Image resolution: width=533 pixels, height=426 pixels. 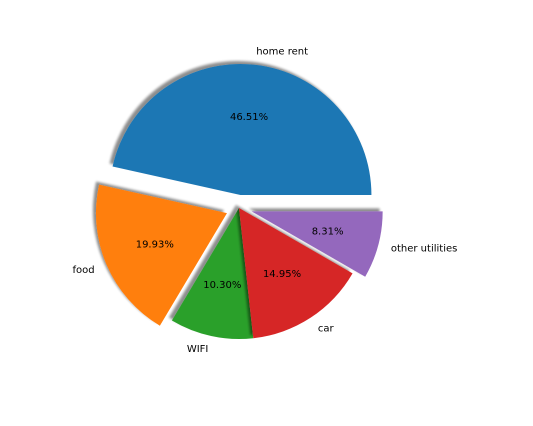 What do you see at coordinates (161, 255) in the screenshot?
I see `pie-slice-food` at bounding box center [161, 255].